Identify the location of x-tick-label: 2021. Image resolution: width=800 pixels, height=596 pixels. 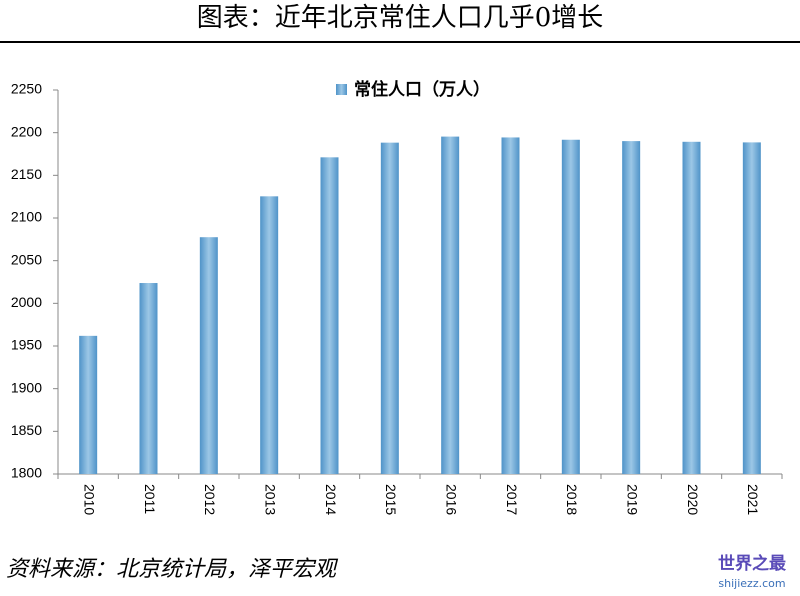
(753, 499).